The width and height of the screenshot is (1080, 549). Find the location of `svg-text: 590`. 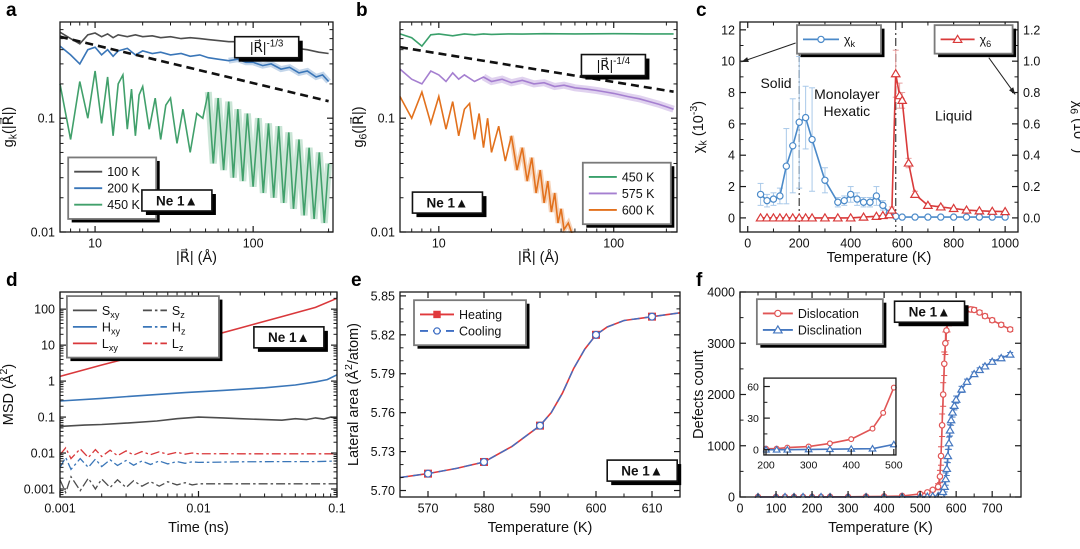

svg-text: 590 is located at coordinates (540, 509).